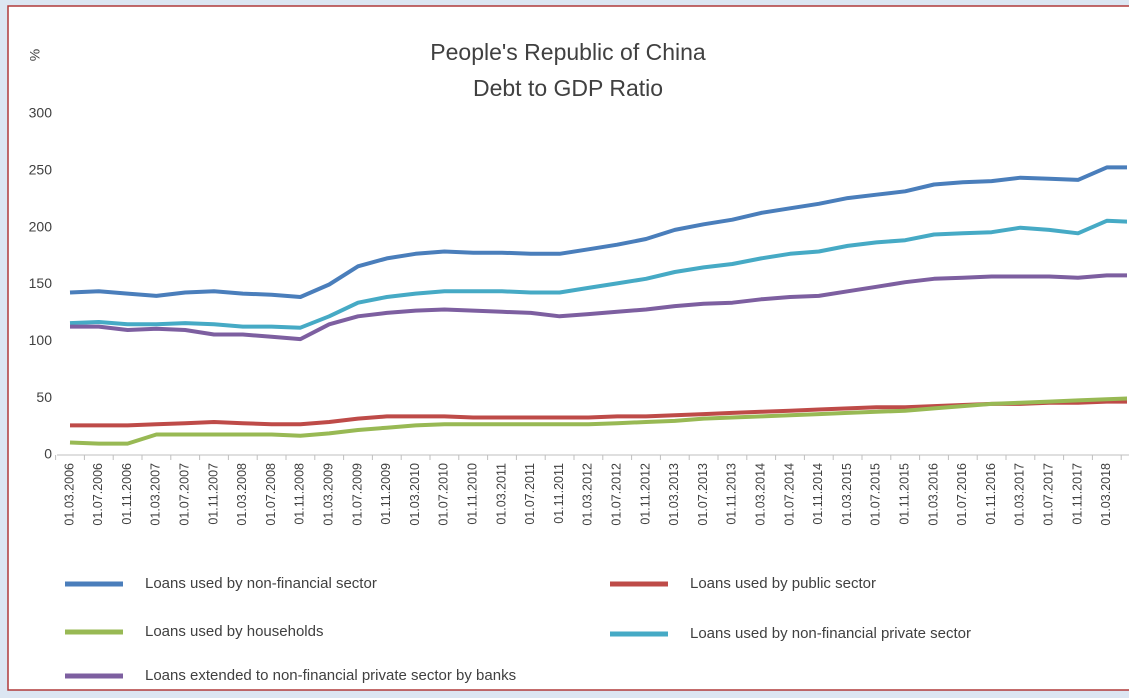 Image resolution: width=1129 pixels, height=698 pixels. I want to click on x-tick-label: 01.07.2009, so click(357, 494).